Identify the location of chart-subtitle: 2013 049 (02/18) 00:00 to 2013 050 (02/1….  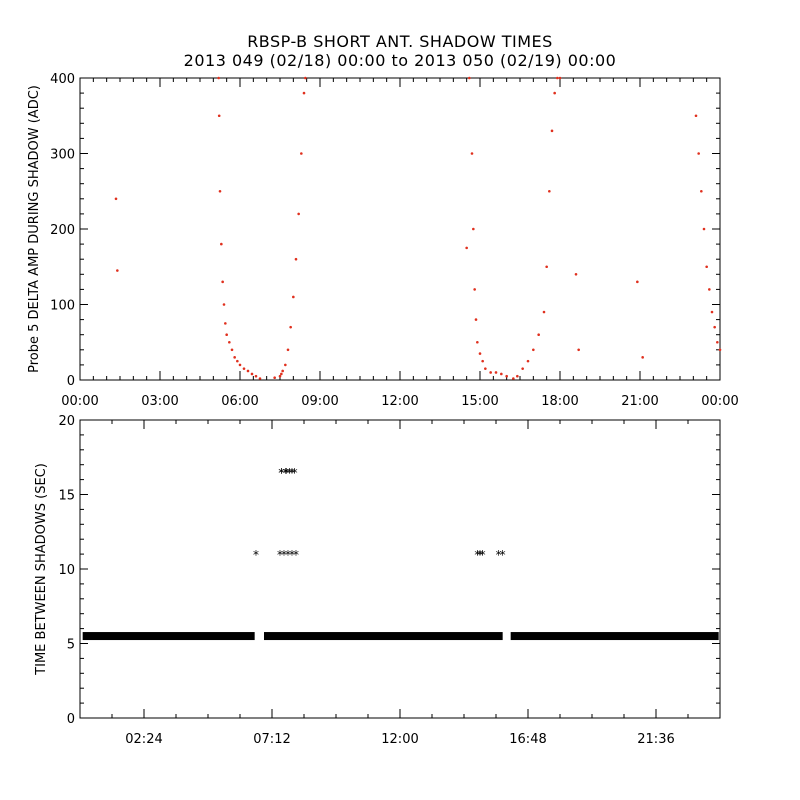
(400, 60).